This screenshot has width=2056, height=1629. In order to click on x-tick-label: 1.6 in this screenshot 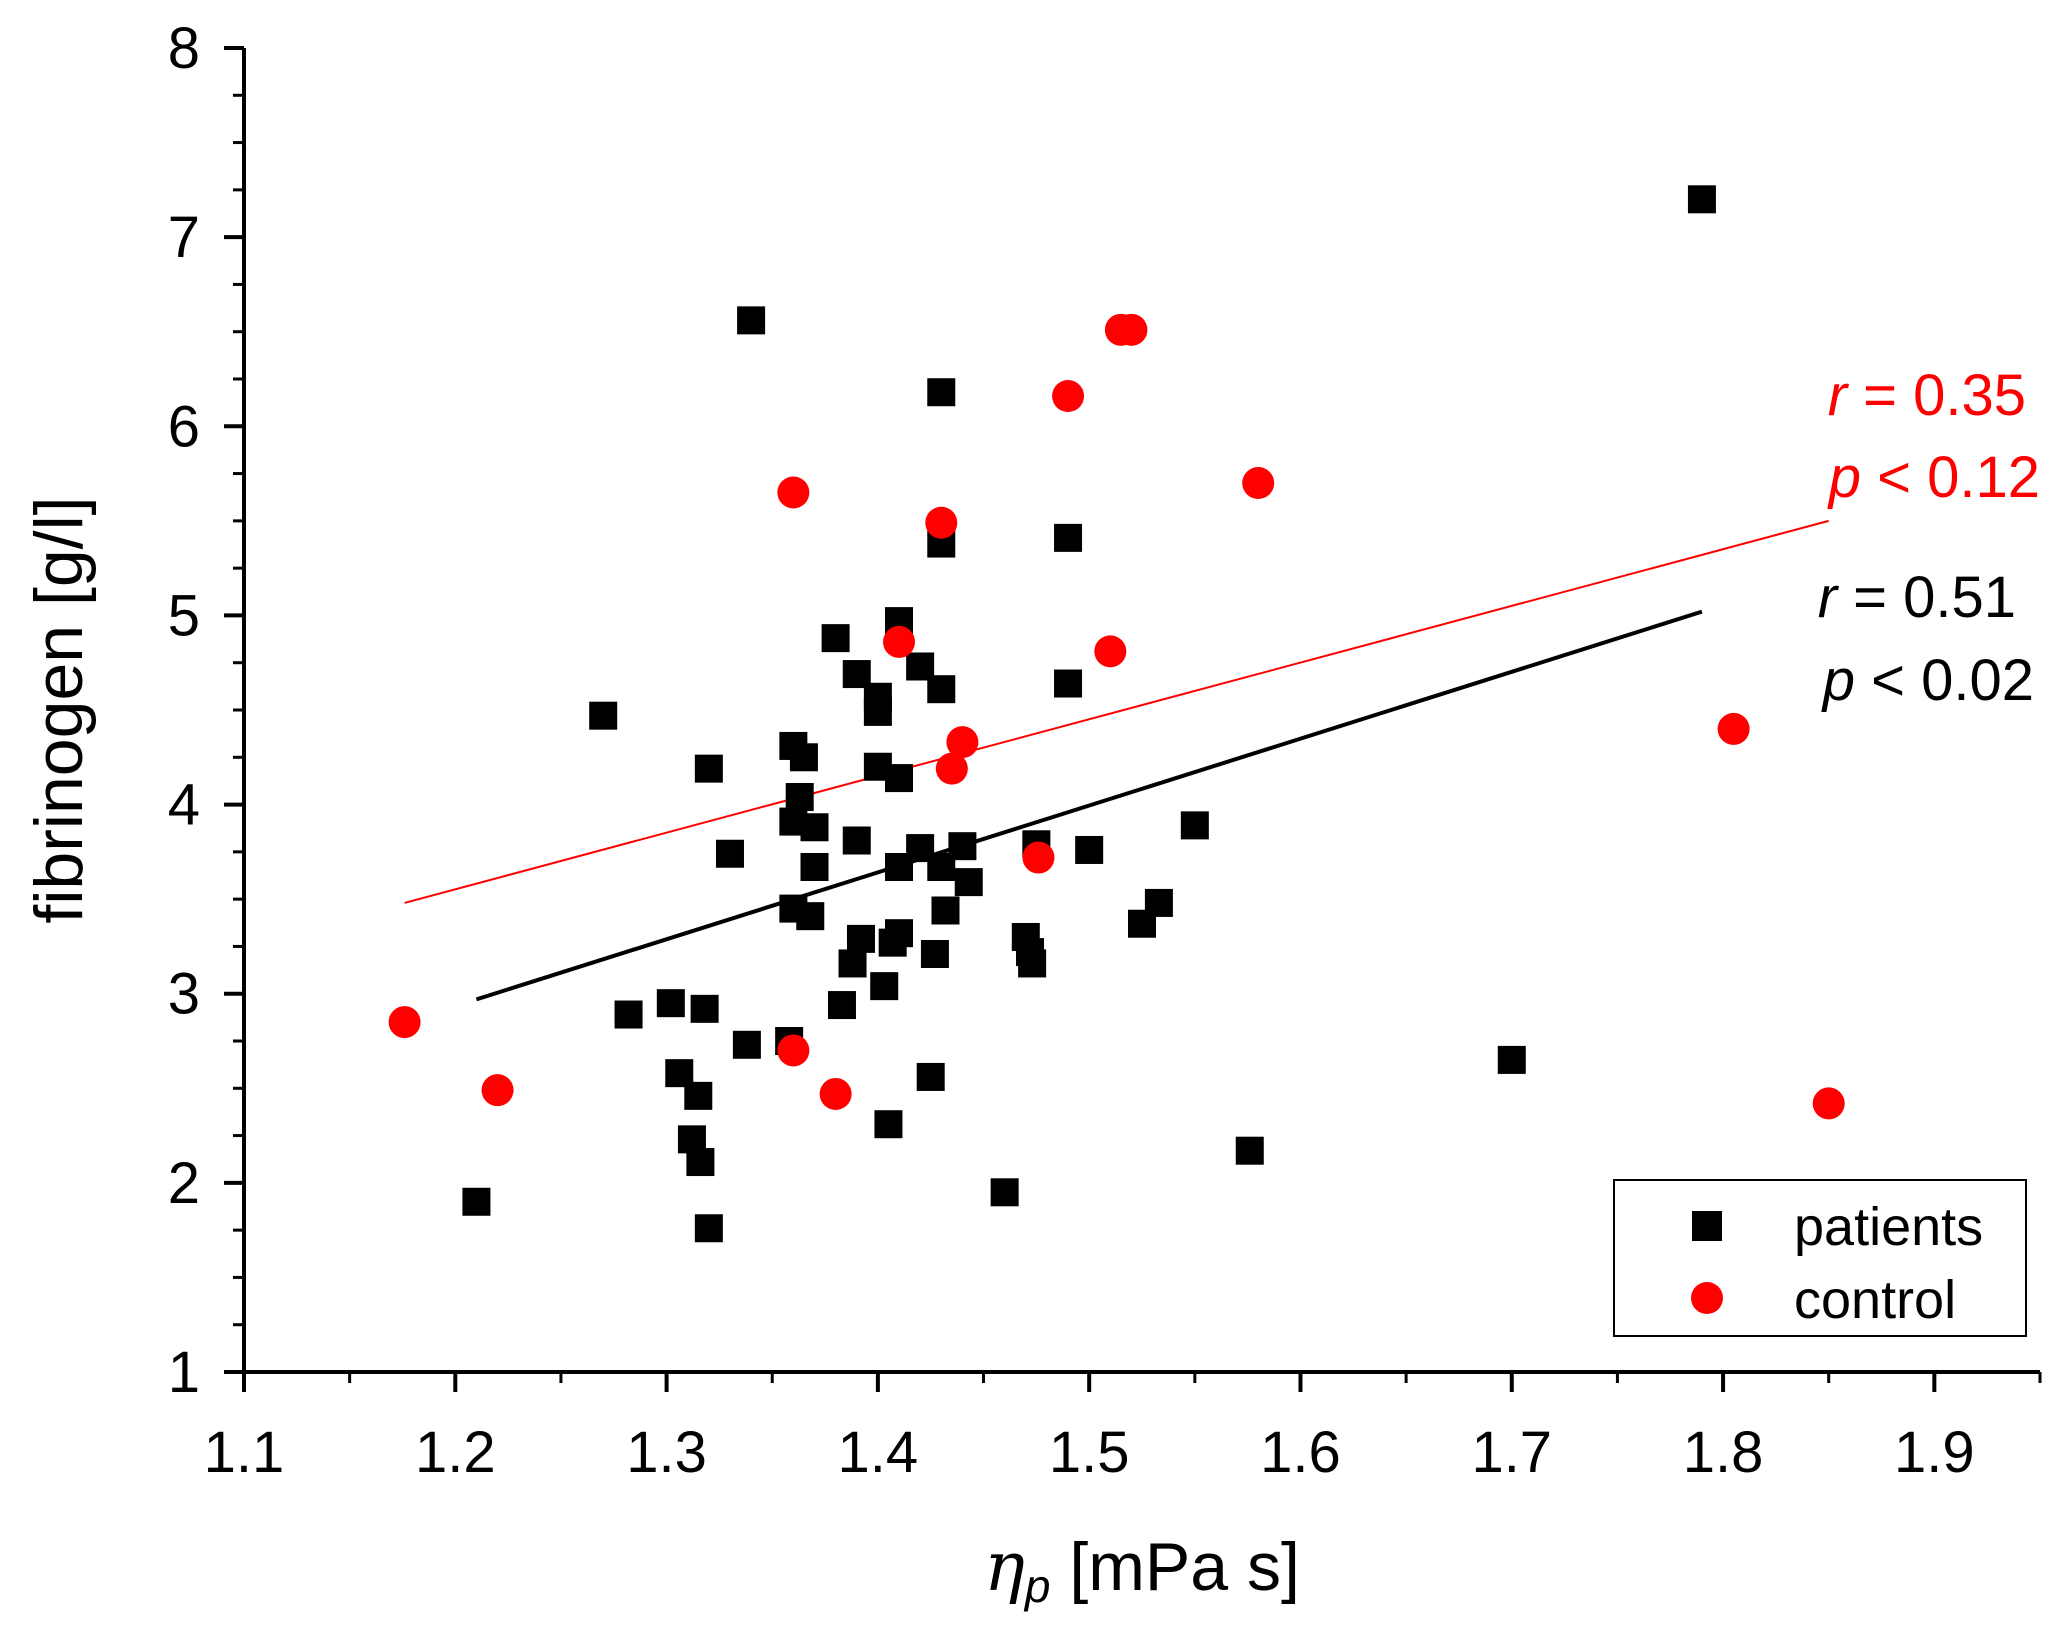, I will do `click(1300, 1452)`.